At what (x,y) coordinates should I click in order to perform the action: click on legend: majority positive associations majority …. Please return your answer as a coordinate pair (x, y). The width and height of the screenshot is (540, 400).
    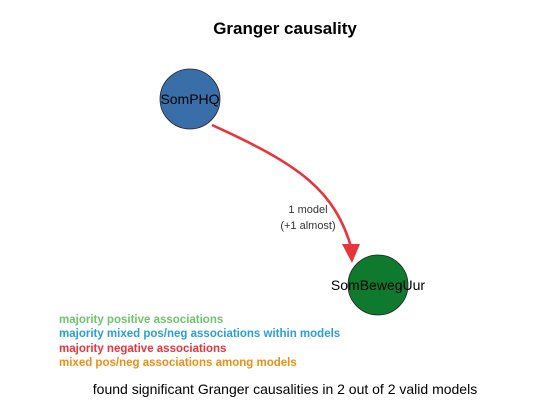
    Looking at the image, I should click on (199, 341).